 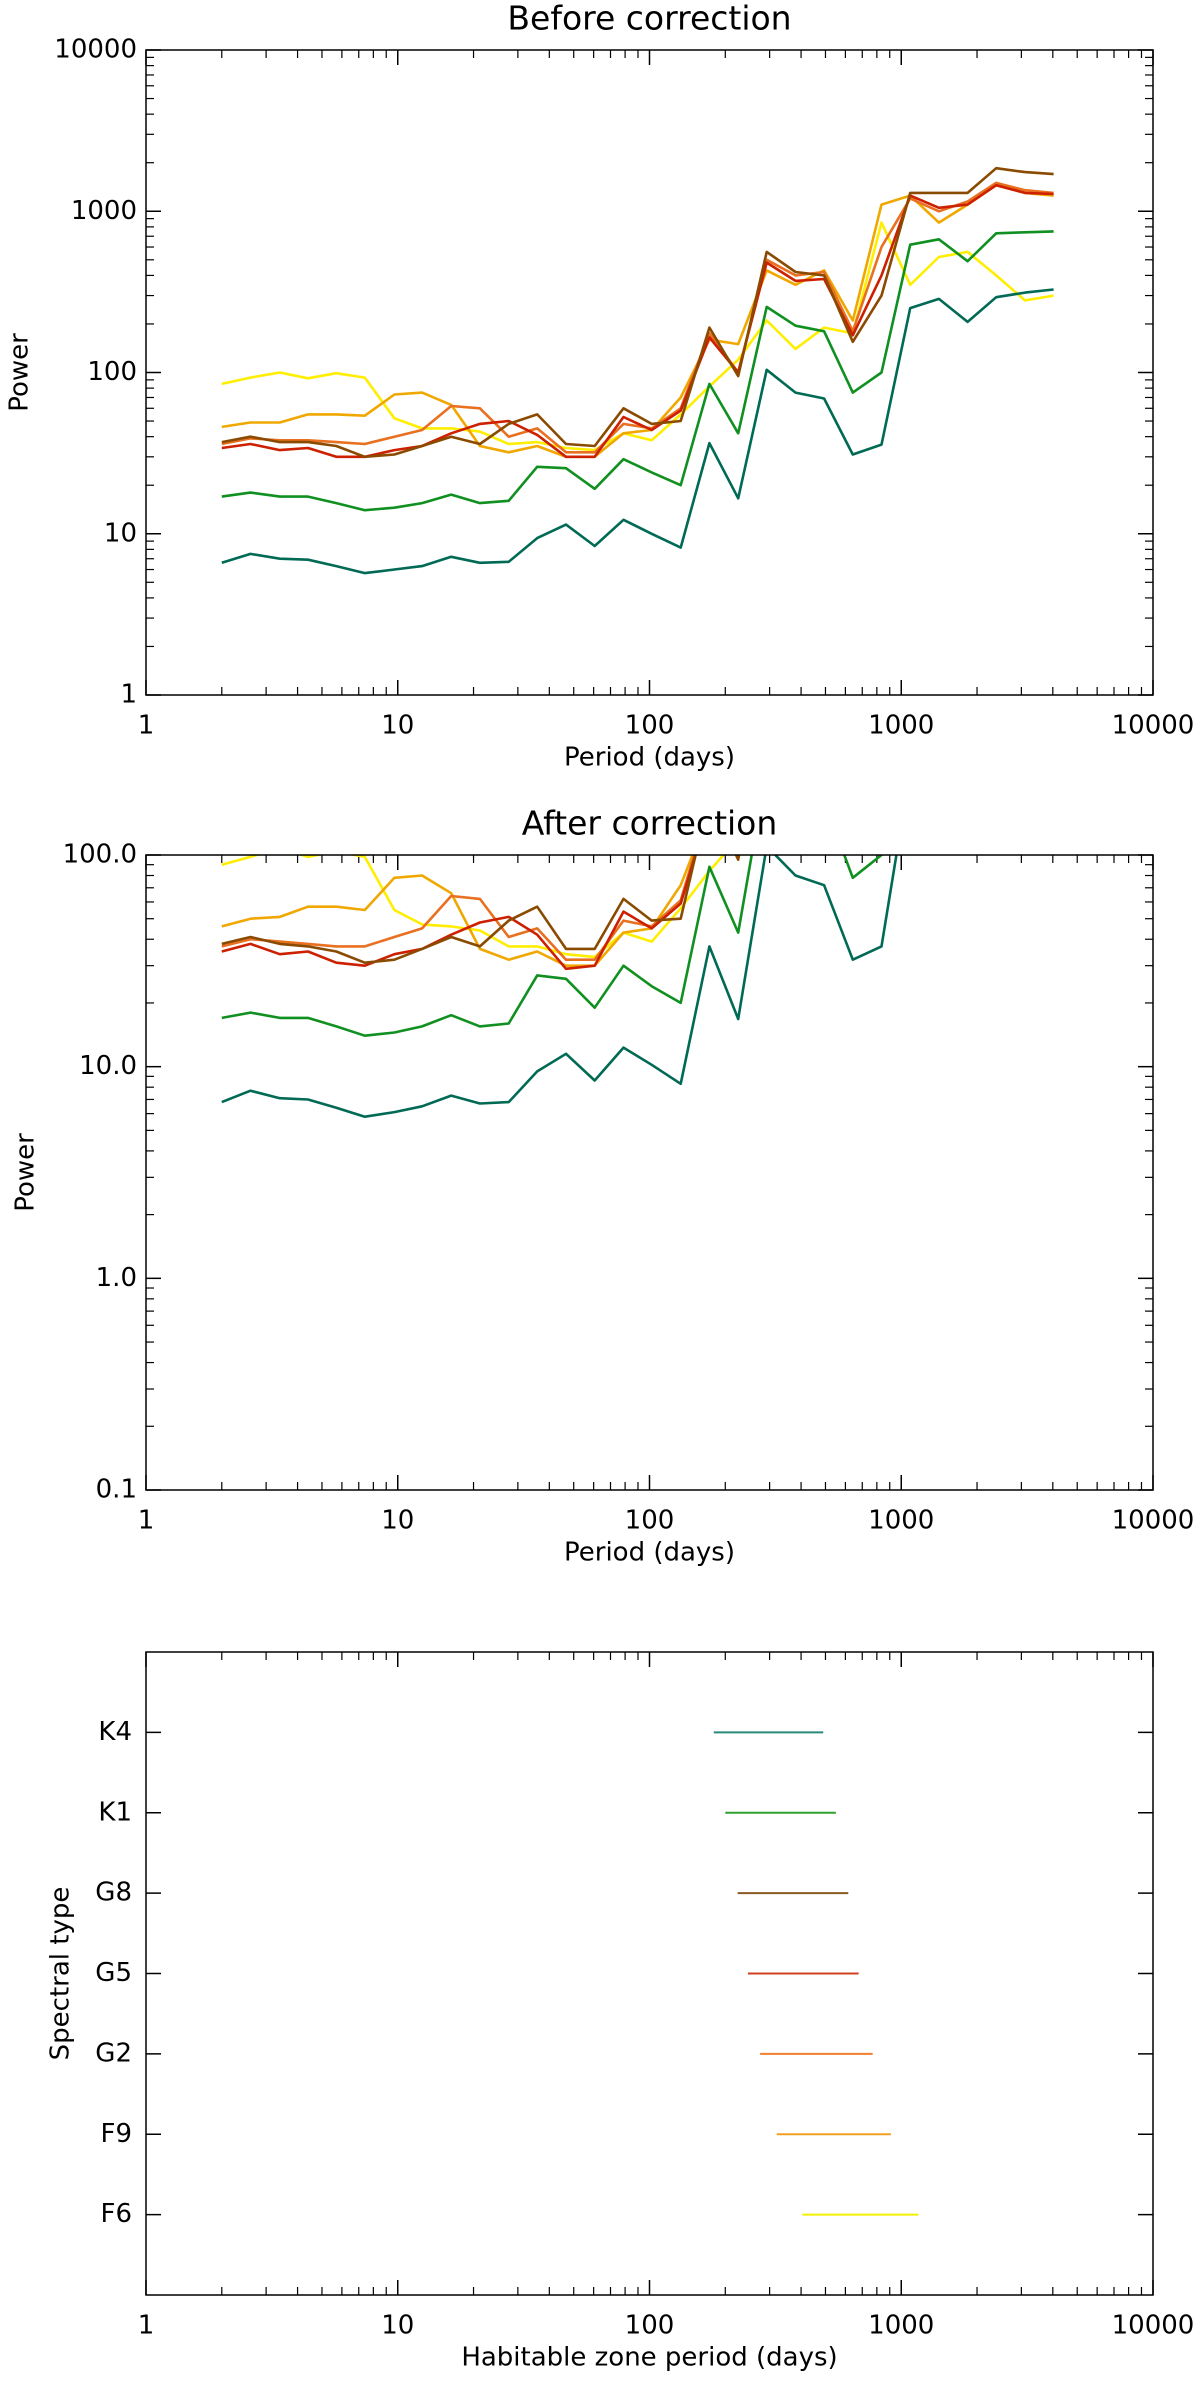 I want to click on y-tick-label: K4, so click(x=115, y=1732).